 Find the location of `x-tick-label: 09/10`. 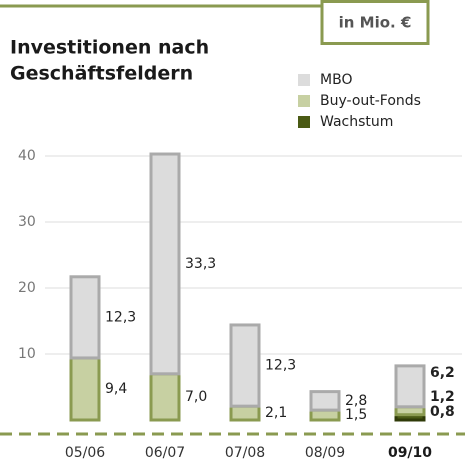

x-tick-label: 09/10 is located at coordinates (410, 453).